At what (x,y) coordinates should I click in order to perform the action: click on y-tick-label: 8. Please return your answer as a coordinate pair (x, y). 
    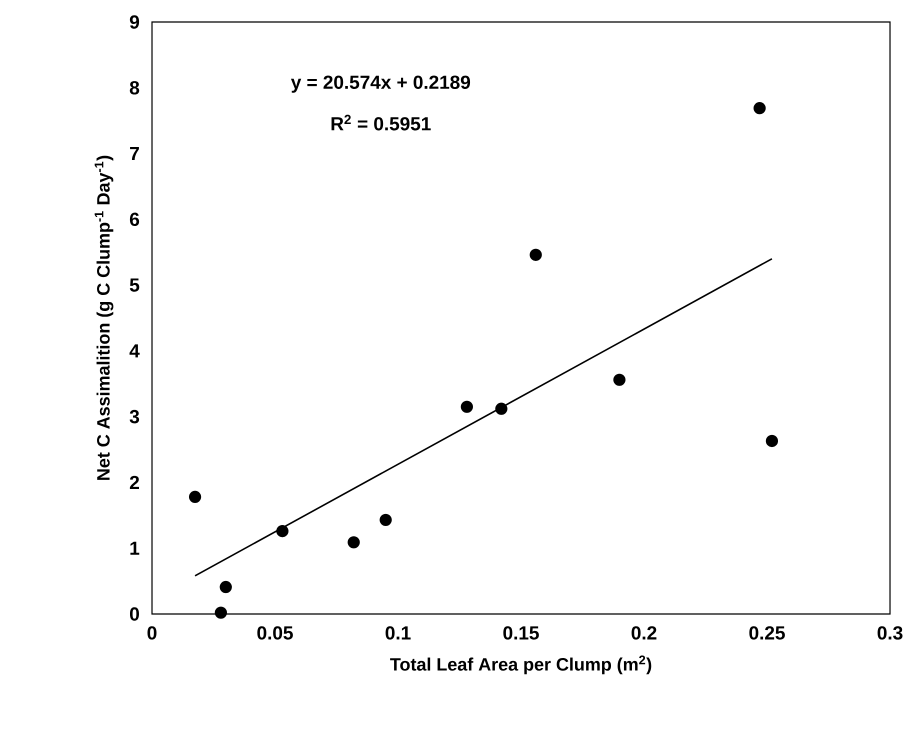
    Looking at the image, I should click on (135, 87).